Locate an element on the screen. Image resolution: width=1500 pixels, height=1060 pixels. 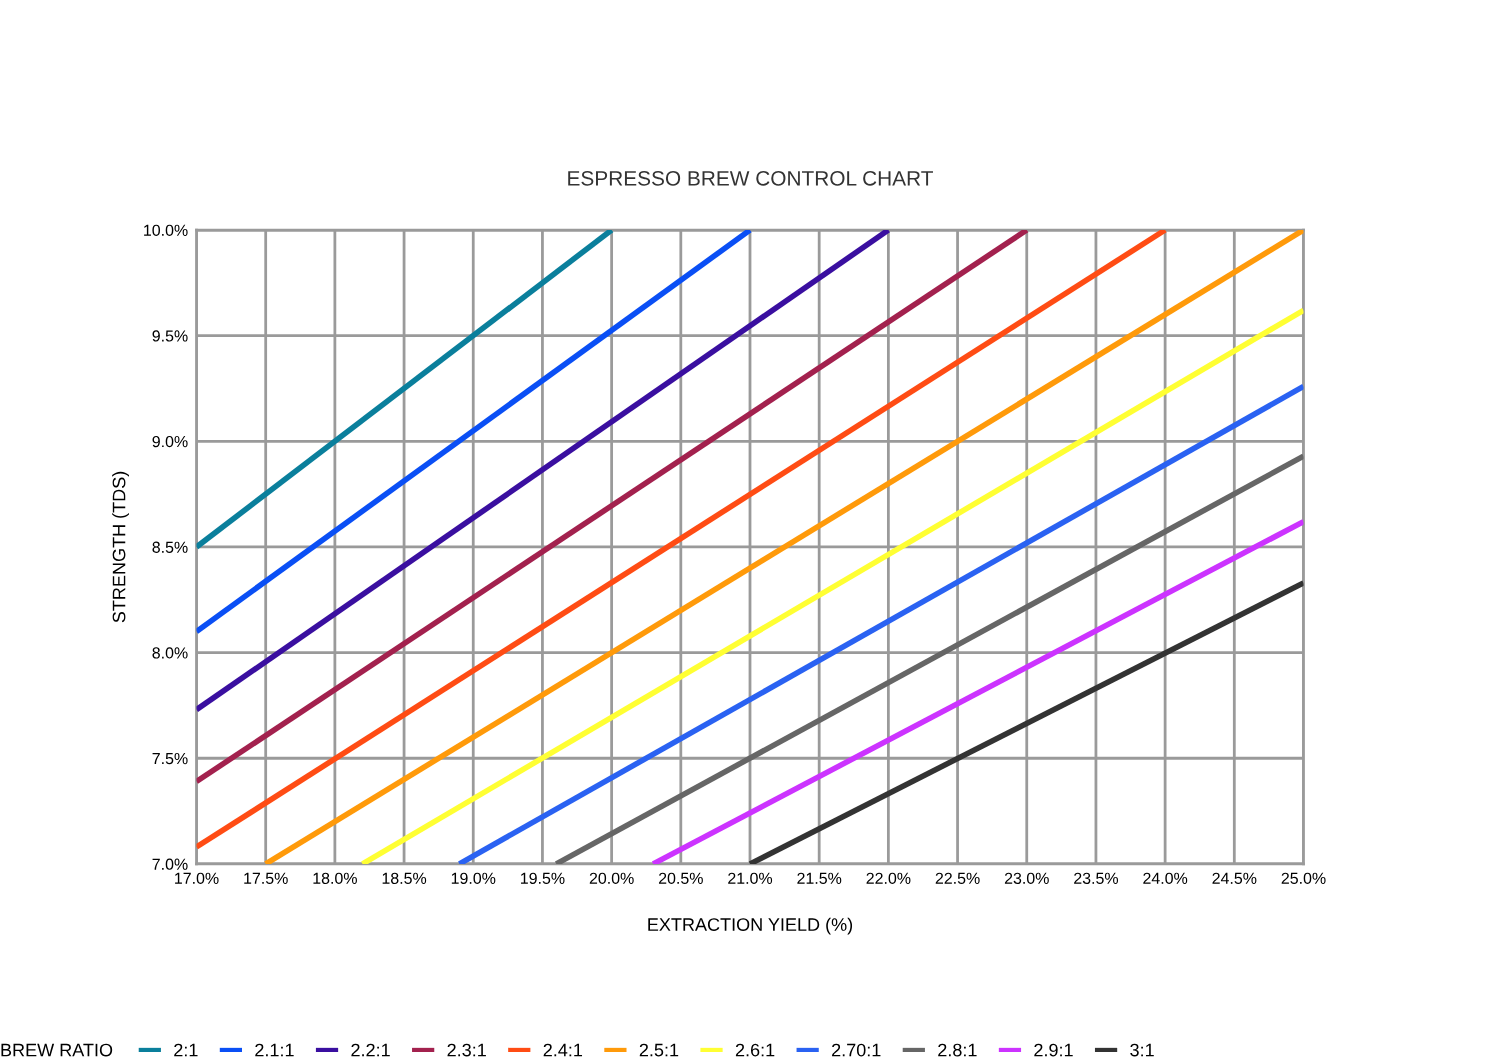
y-tick-label: 7.5% is located at coordinates (170, 758).